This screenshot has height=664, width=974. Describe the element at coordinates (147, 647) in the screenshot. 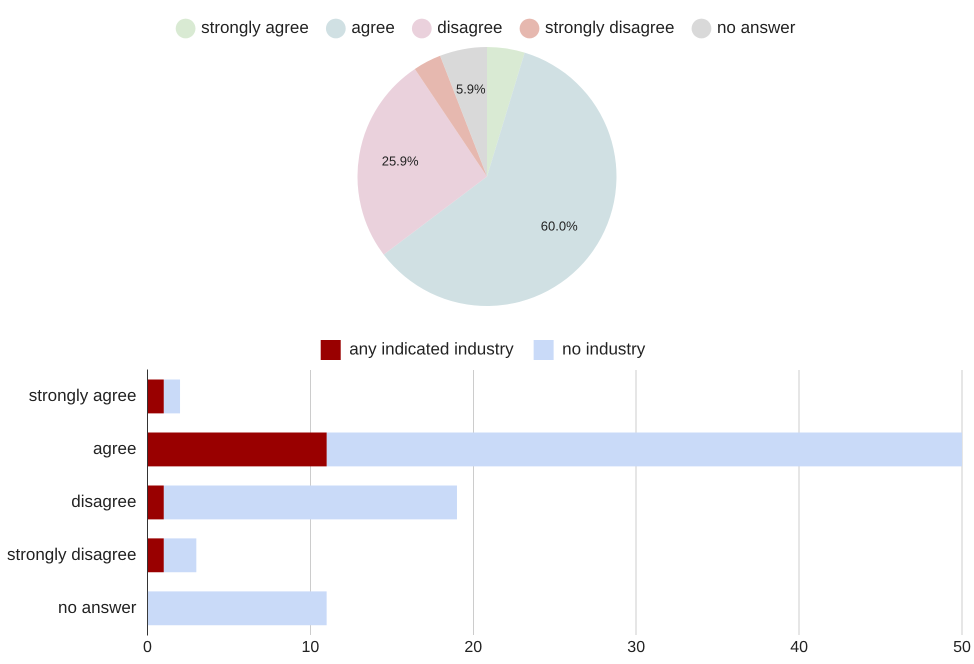

I see `x-tick-label: 0` at that location.